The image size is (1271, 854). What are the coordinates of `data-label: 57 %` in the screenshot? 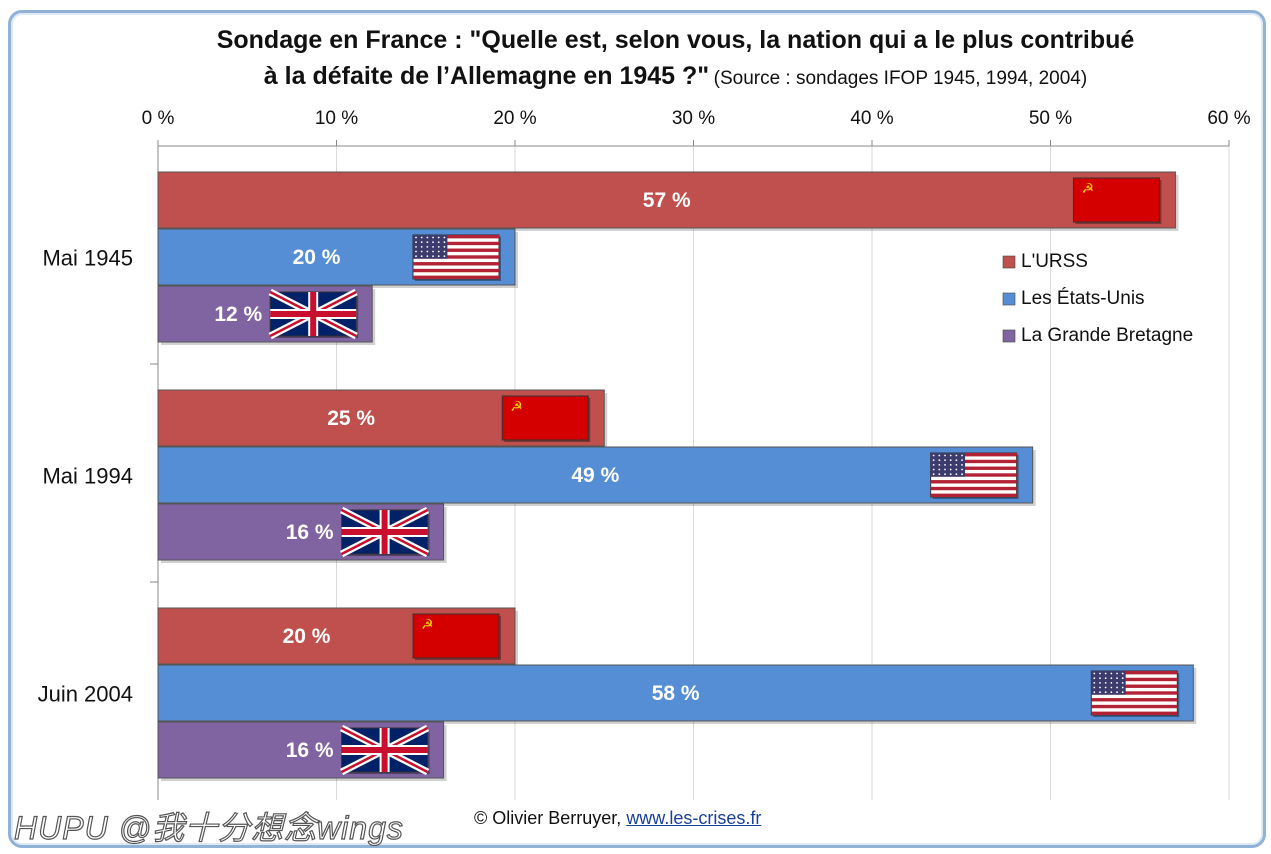 It's located at (667, 200).